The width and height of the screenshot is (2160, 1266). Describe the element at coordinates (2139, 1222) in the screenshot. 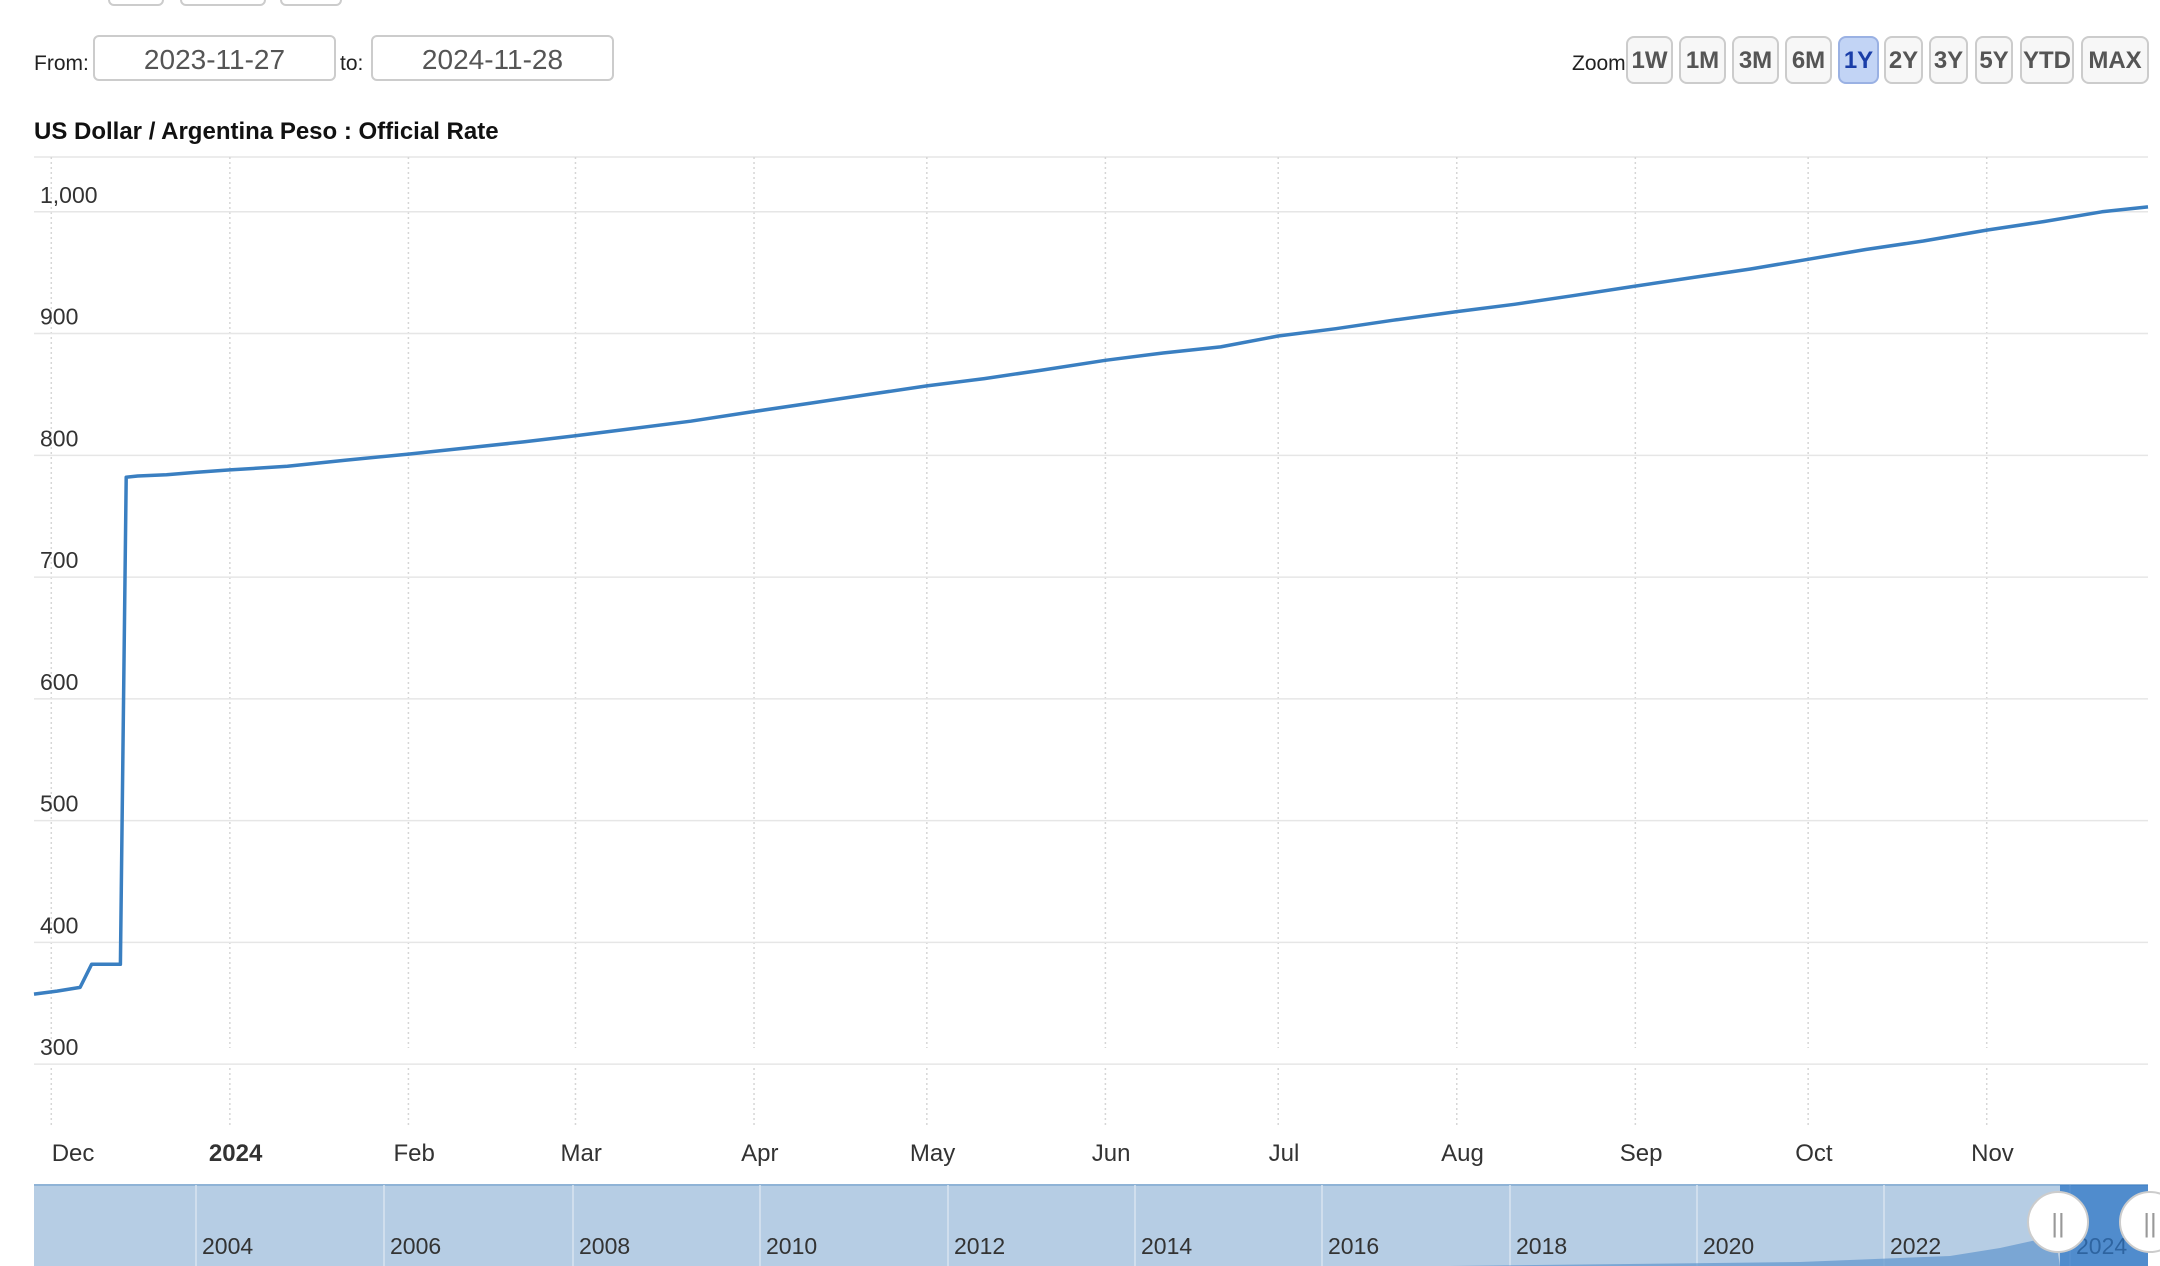

I see `navigator-right-handle` at that location.